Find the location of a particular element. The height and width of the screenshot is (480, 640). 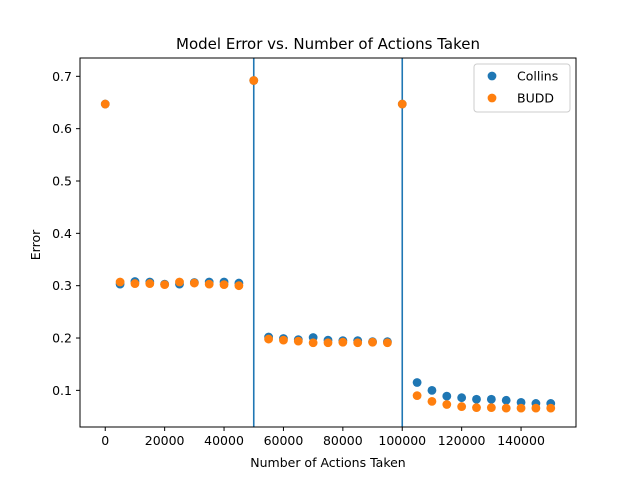

legend-label-collins: Collins is located at coordinates (537, 76).